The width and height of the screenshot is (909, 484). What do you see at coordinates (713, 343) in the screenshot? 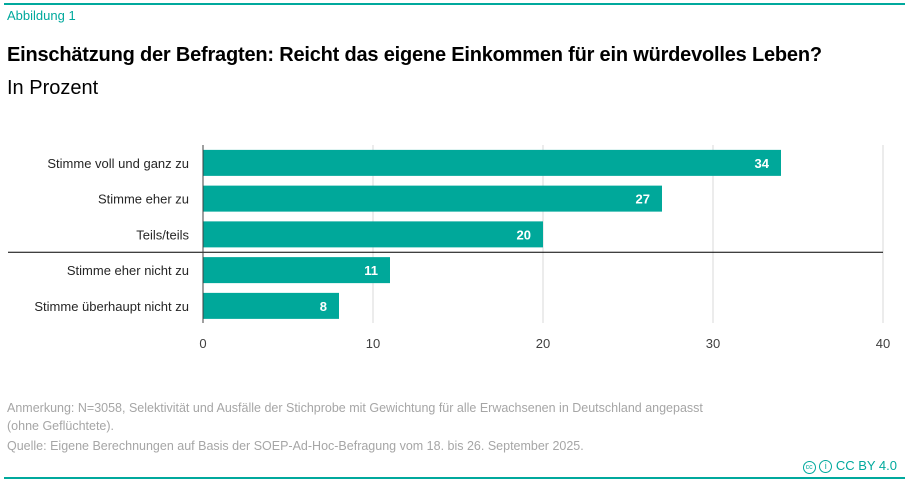
I see `x-tick-label: 30` at bounding box center [713, 343].